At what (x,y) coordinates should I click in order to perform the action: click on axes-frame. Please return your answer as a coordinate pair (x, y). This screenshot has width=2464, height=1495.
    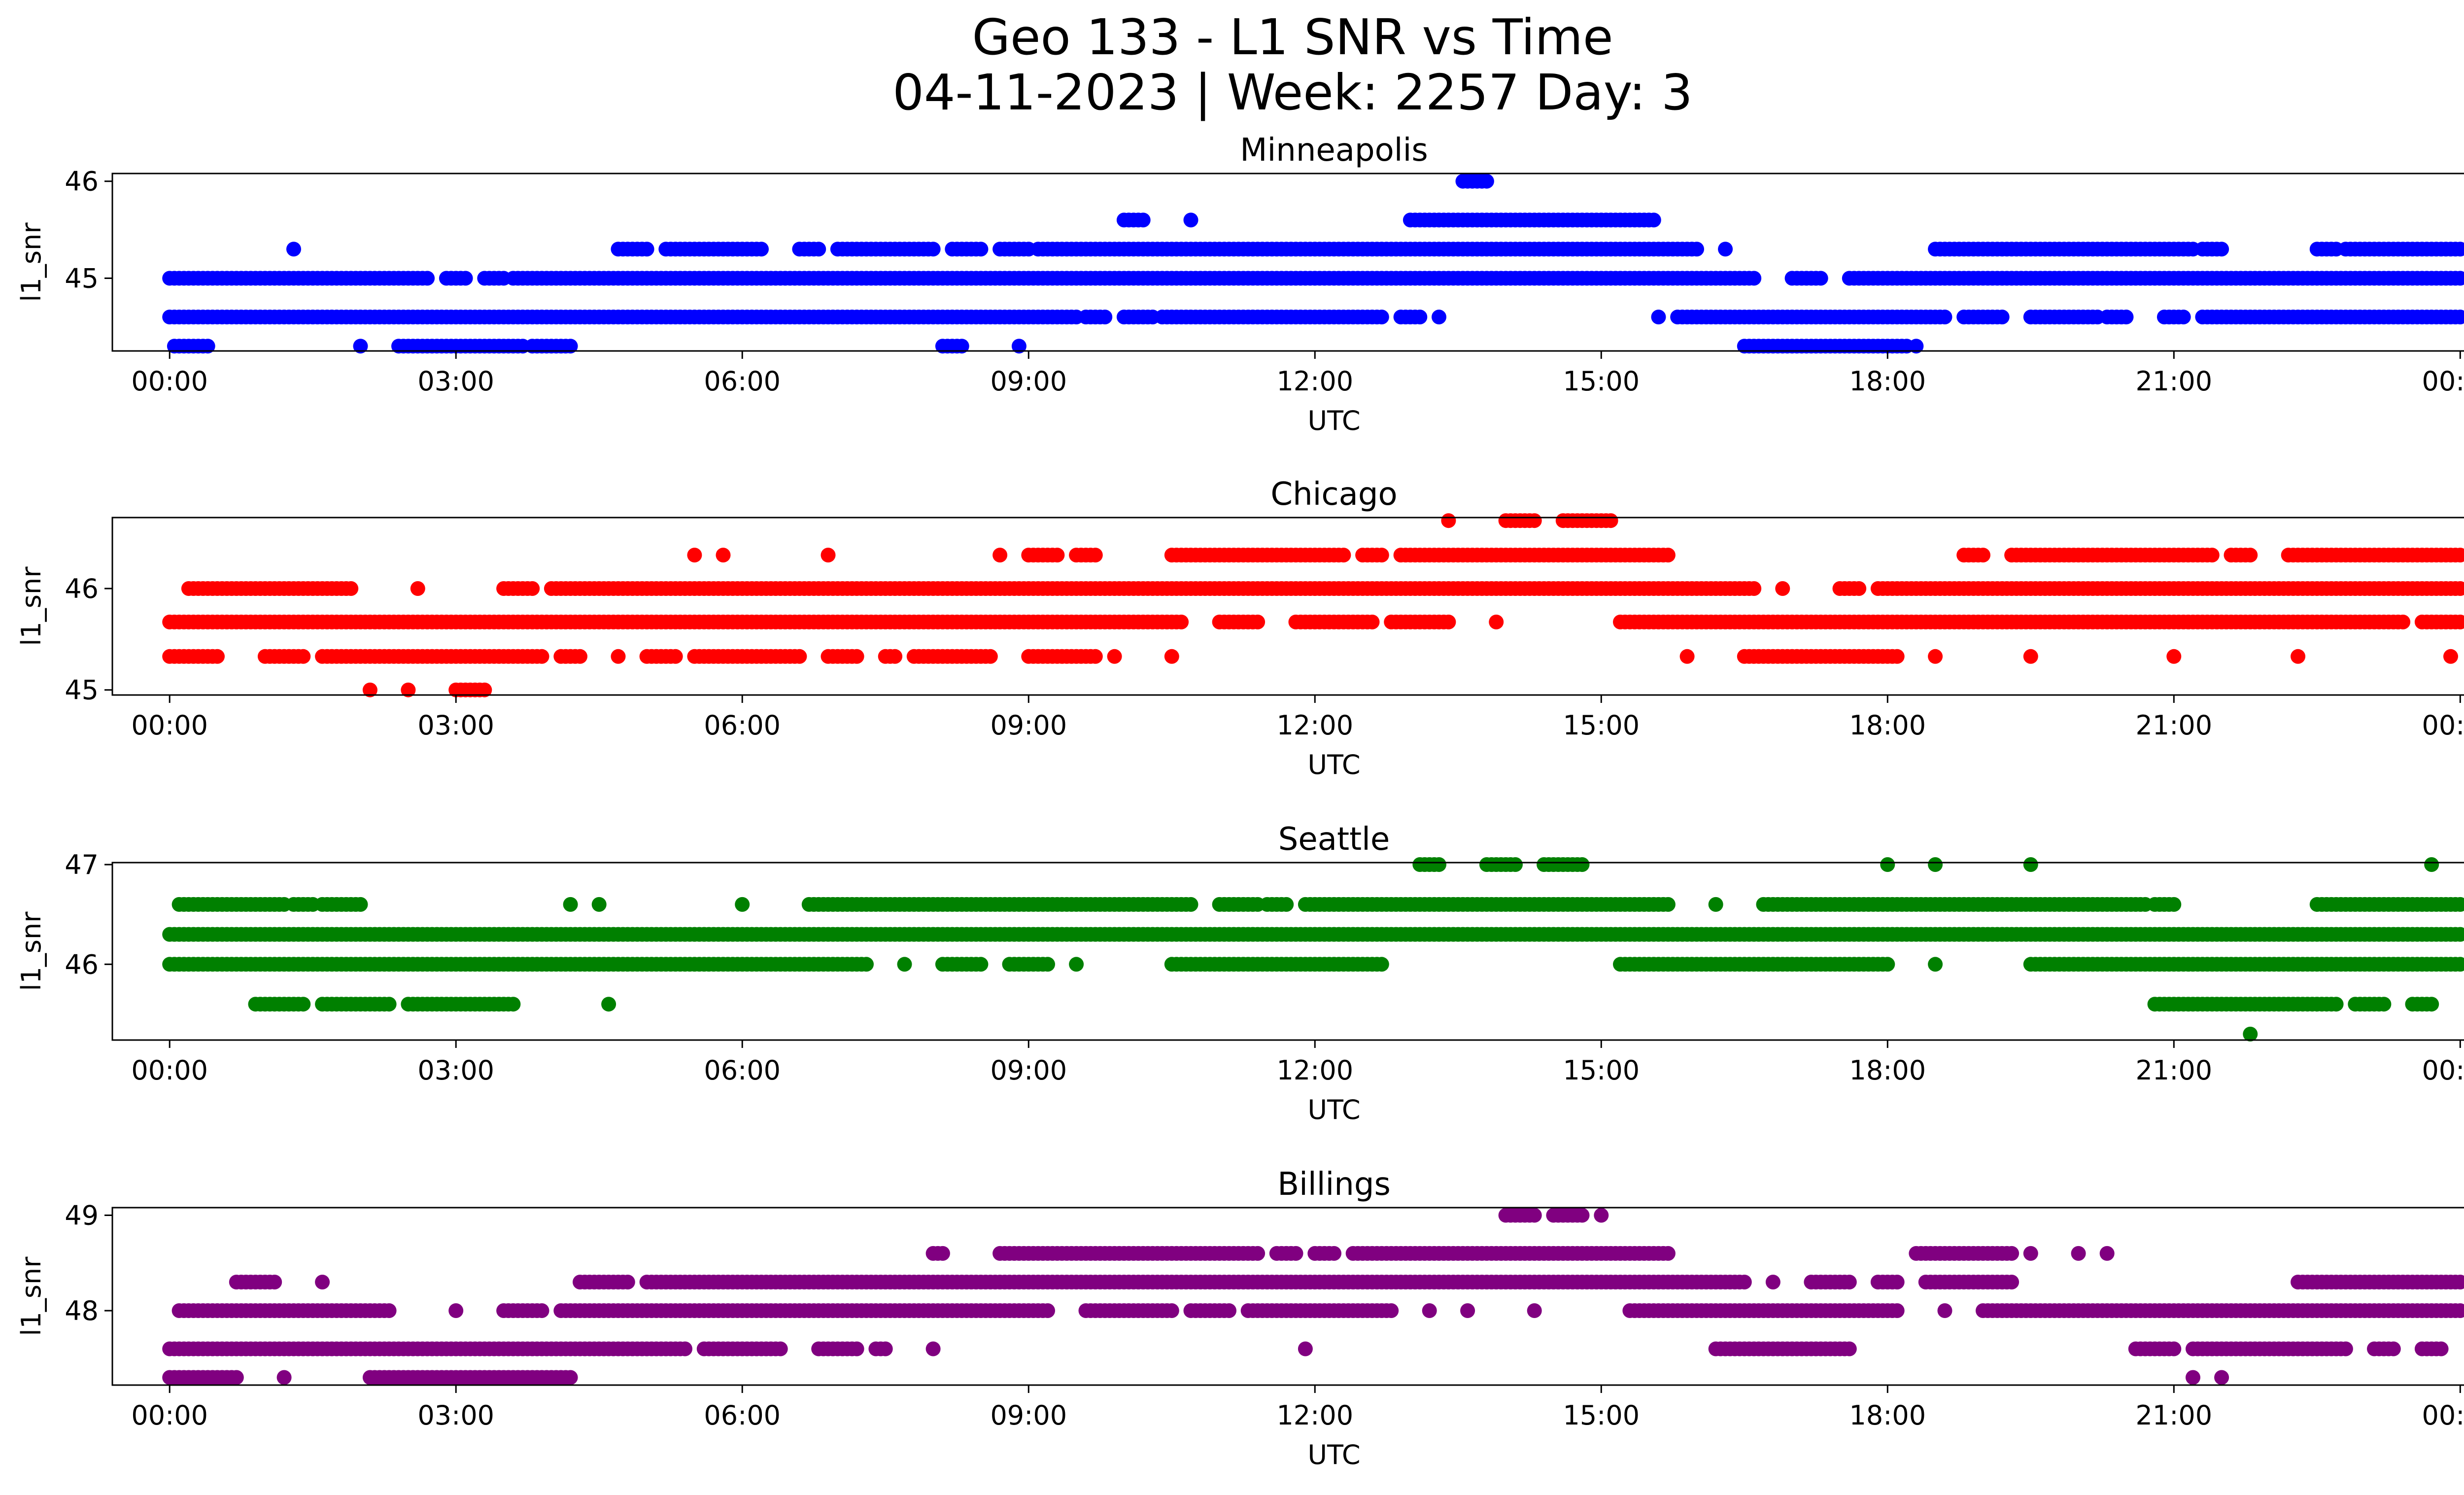
    Looking at the image, I should click on (1287, 262).